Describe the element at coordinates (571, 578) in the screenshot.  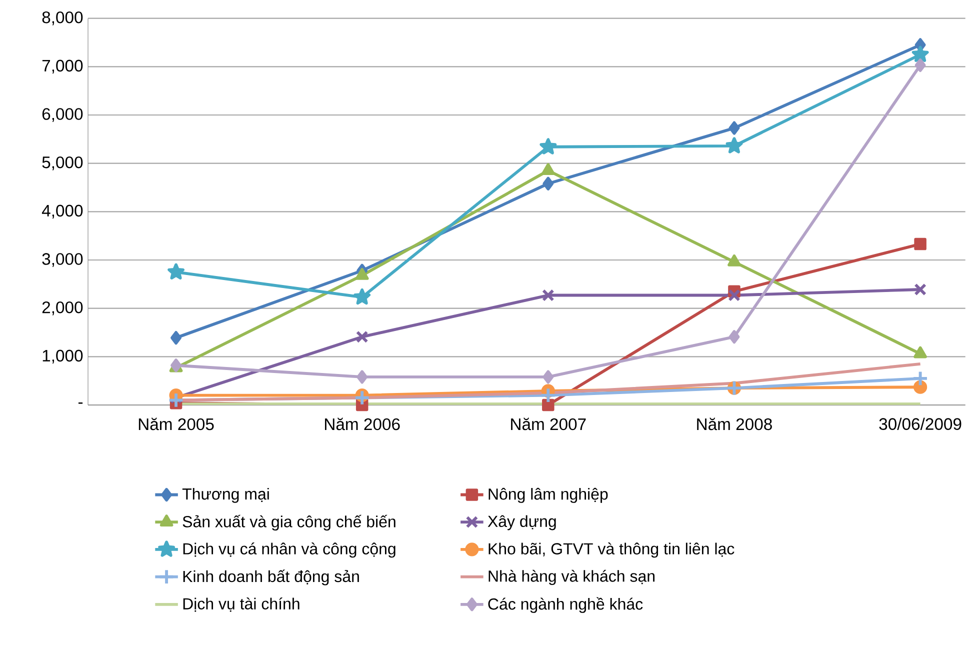
I see `legend-label: Nhà hàng và khách sạn` at that location.